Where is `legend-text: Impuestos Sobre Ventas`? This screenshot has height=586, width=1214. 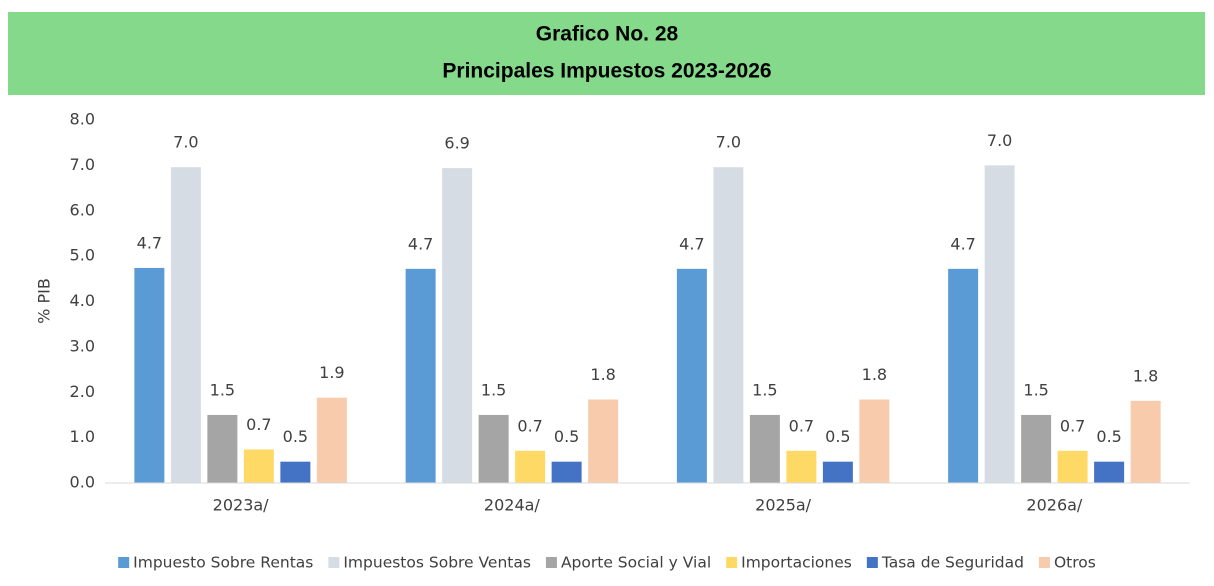
legend-text: Impuestos Sobre Ventas is located at coordinates (437, 563).